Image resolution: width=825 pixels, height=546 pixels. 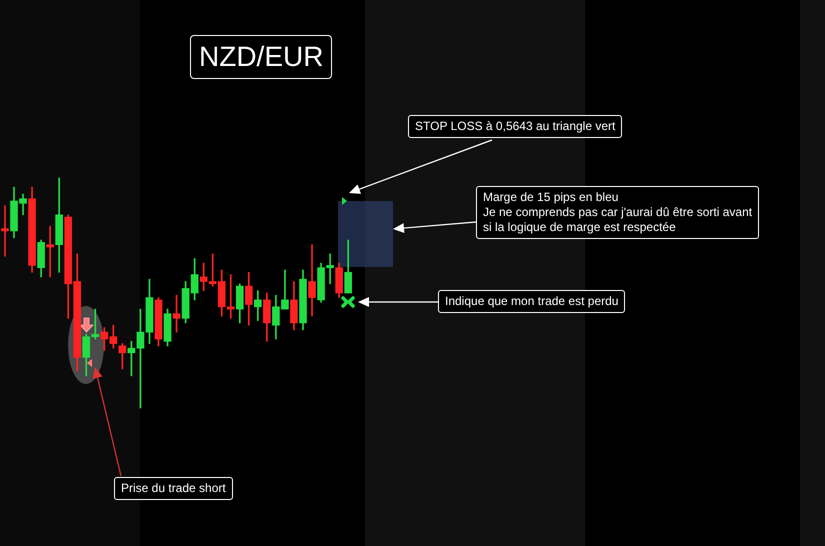 I want to click on text: Prise du trade short, so click(x=173, y=488).